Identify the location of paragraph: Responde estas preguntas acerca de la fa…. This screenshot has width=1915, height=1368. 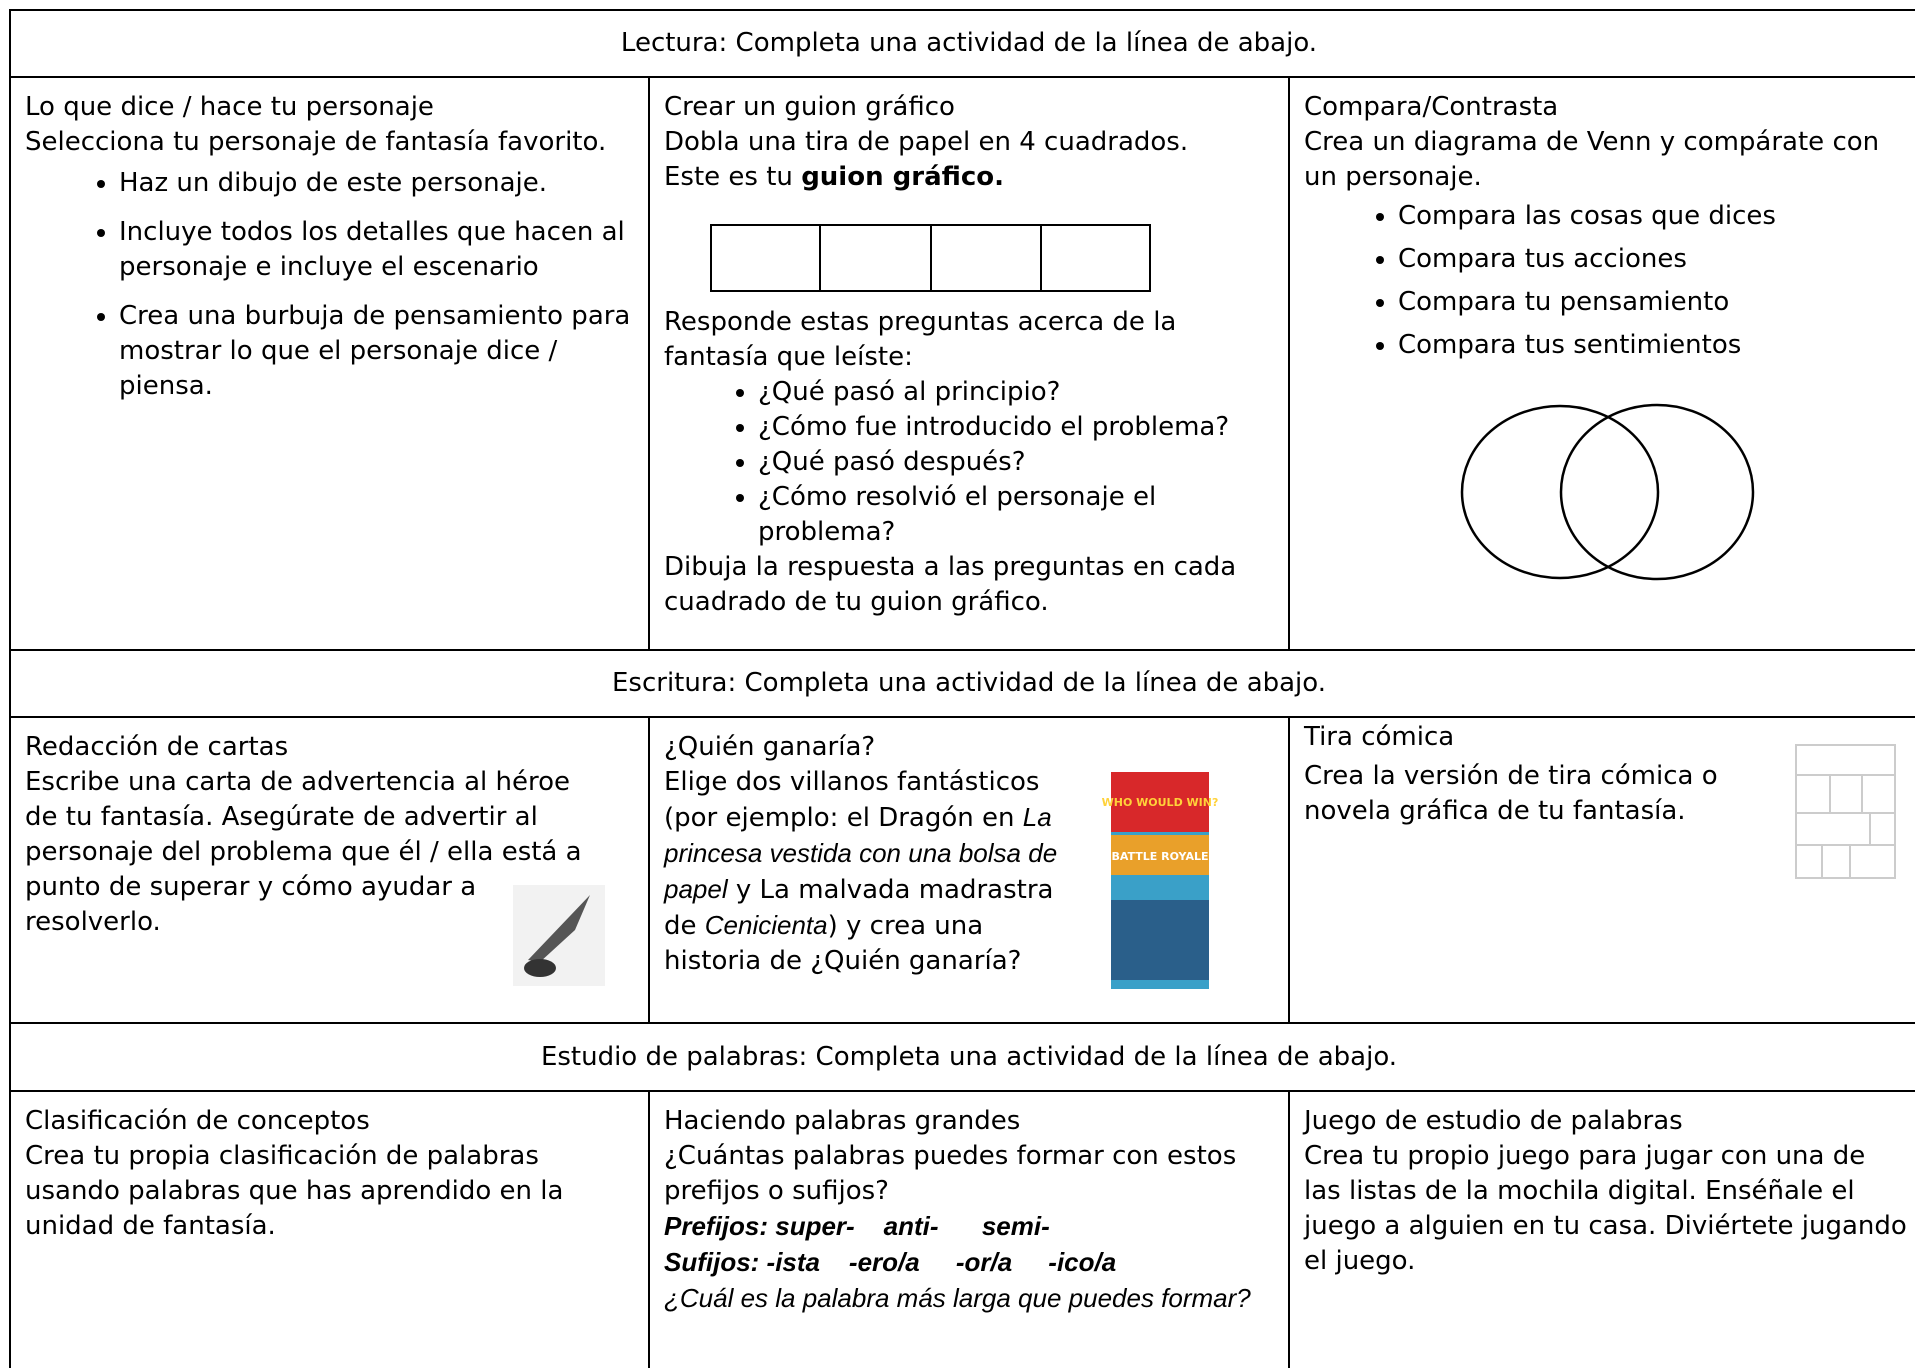
(969, 340).